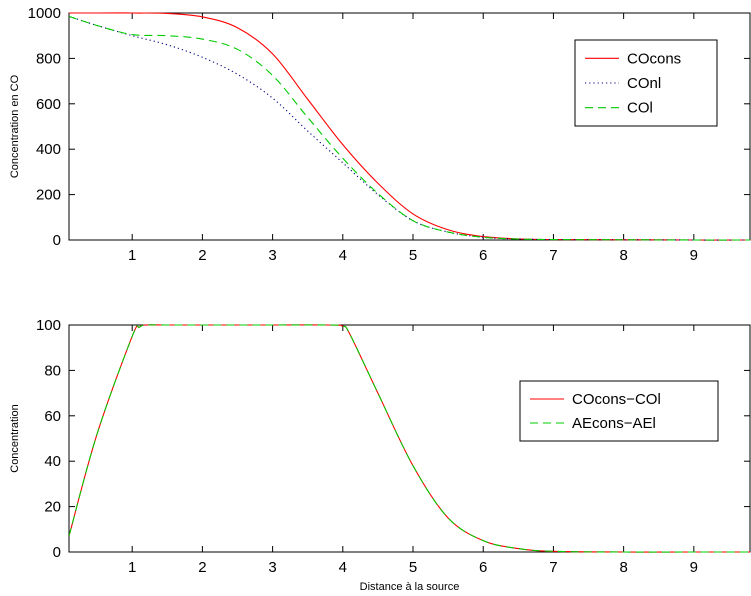 This screenshot has height=596, width=751. What do you see at coordinates (52, 416) in the screenshot?
I see `y-tick-label: 60` at bounding box center [52, 416].